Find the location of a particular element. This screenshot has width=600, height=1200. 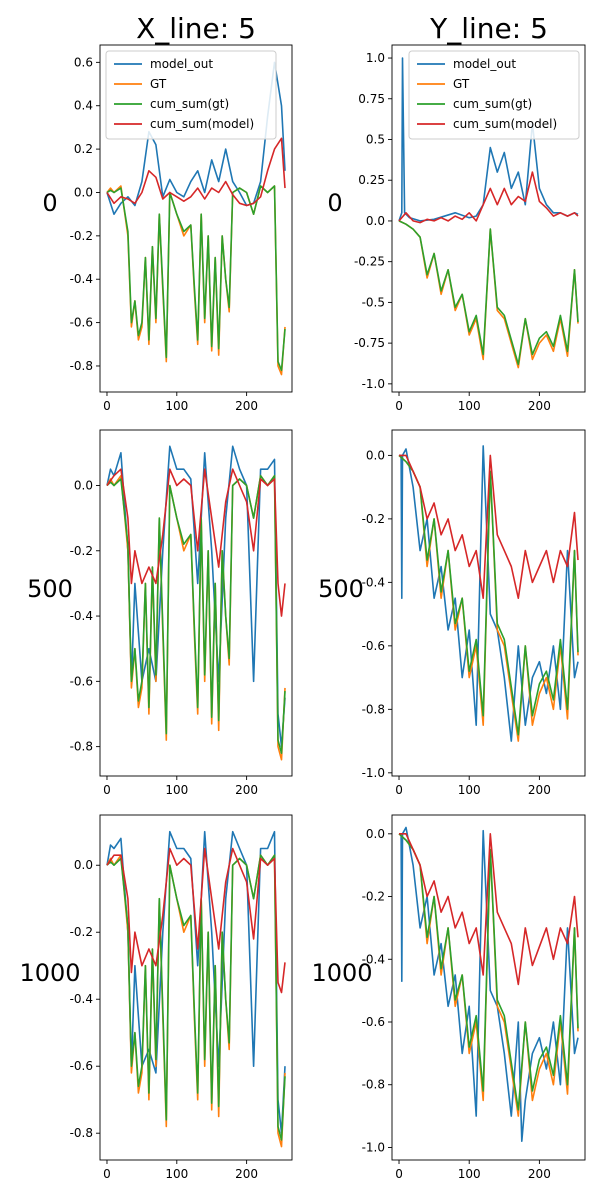

y-tick-label: -0.5 is located at coordinates (373, 302).